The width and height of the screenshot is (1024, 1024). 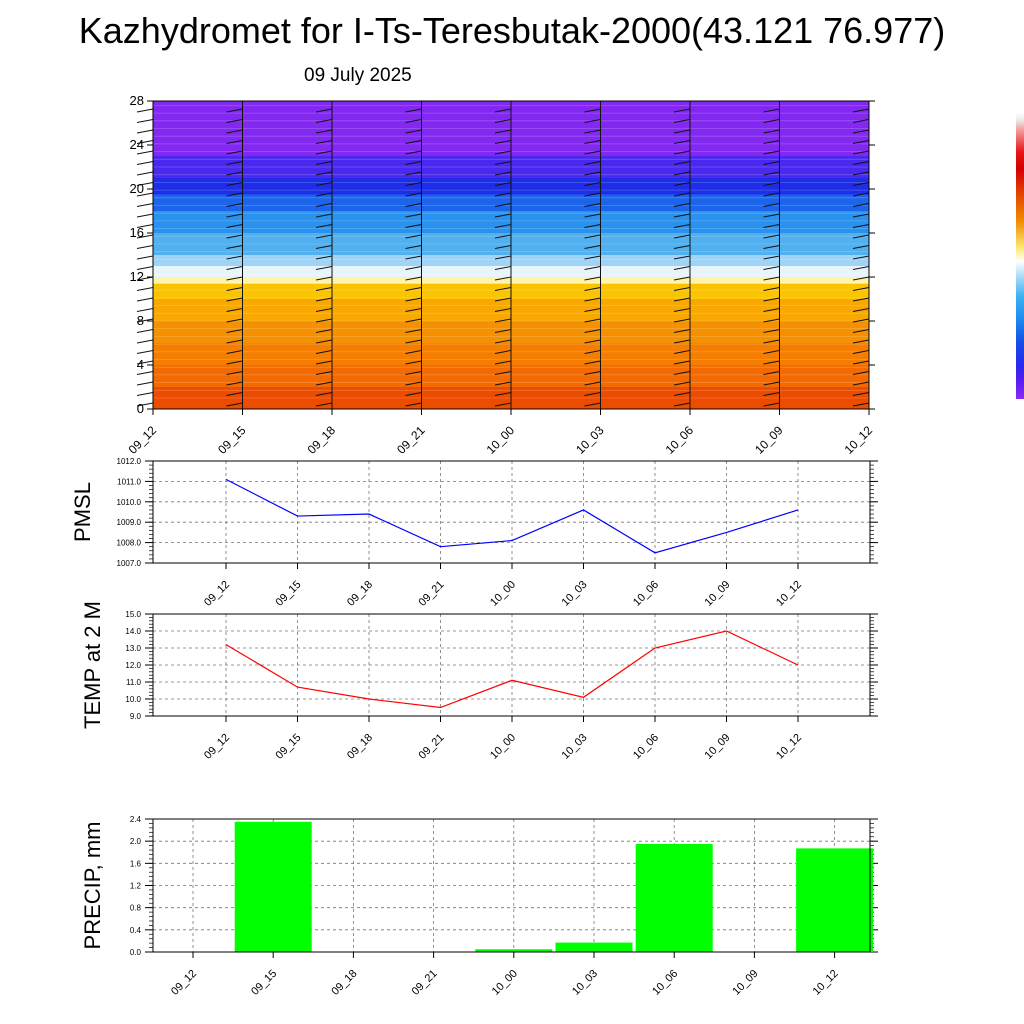 I want to click on y-tick-label: 4, so click(x=140, y=364).